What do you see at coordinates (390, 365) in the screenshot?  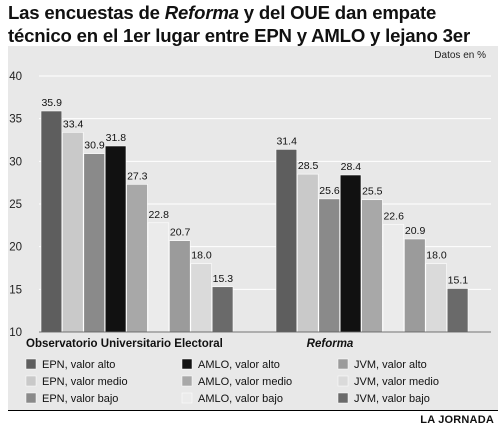 I see `legend-label-7: JVM, valor alto` at bounding box center [390, 365].